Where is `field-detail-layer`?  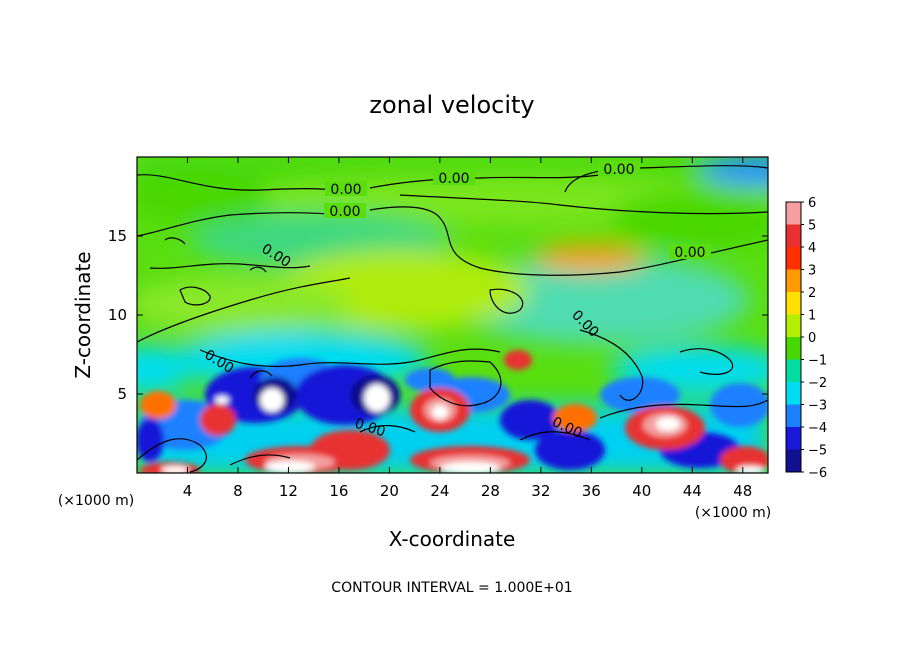
field-detail-layer is located at coordinates (452, 411).